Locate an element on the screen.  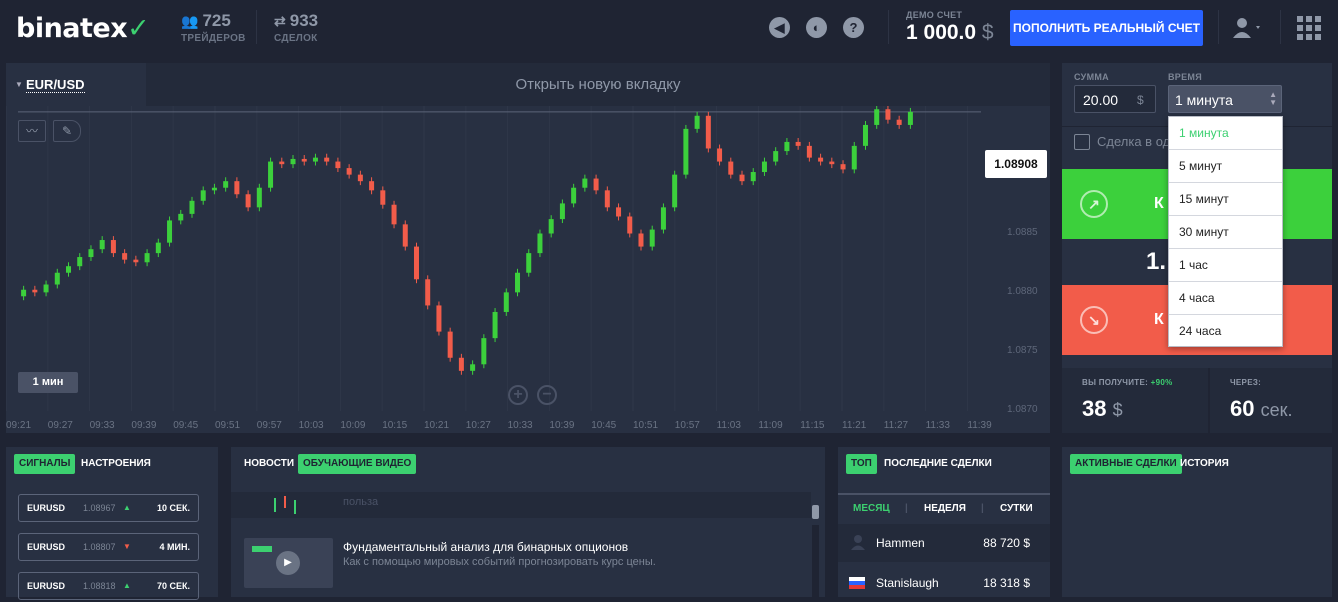
time-option: 4 часа is located at coordinates (1225, 298).